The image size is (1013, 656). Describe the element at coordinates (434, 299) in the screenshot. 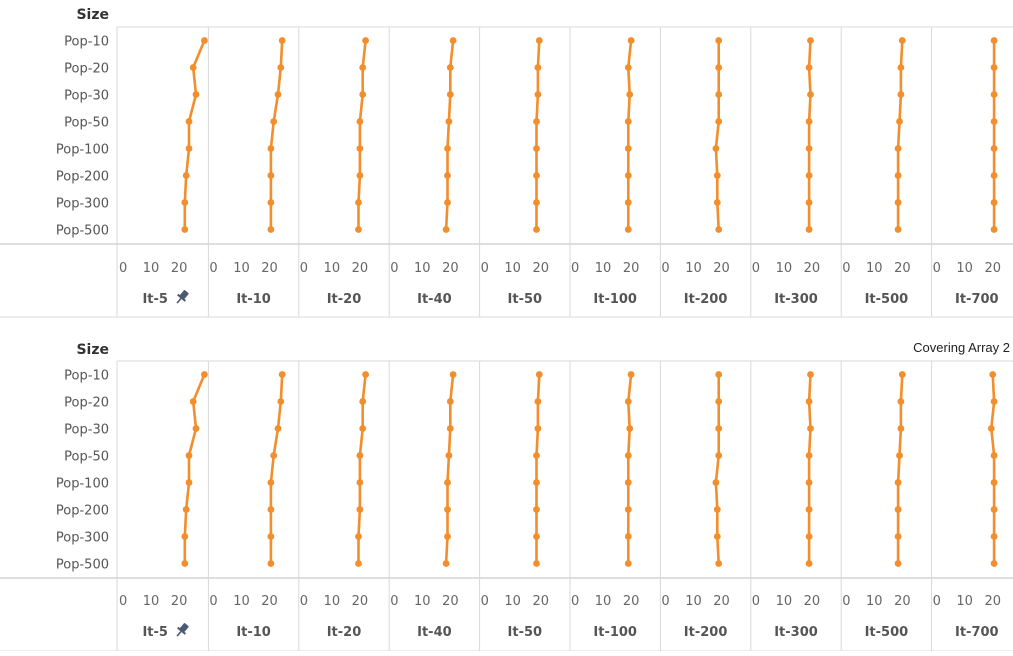

I see `column-label-it-40: It-40` at that location.